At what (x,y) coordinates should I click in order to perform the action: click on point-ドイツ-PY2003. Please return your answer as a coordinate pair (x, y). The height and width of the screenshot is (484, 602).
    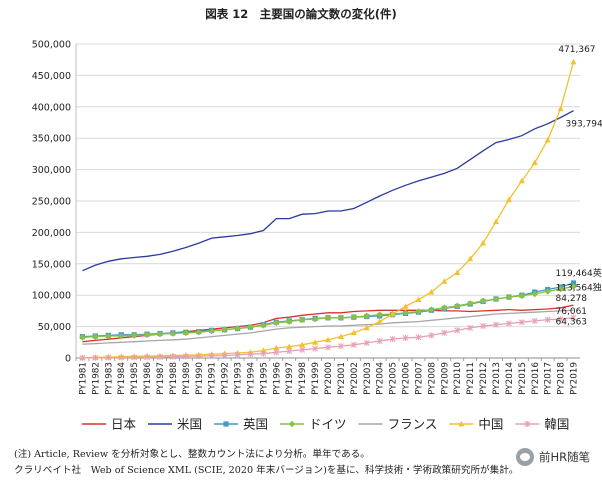
    Looking at the image, I should click on (367, 316).